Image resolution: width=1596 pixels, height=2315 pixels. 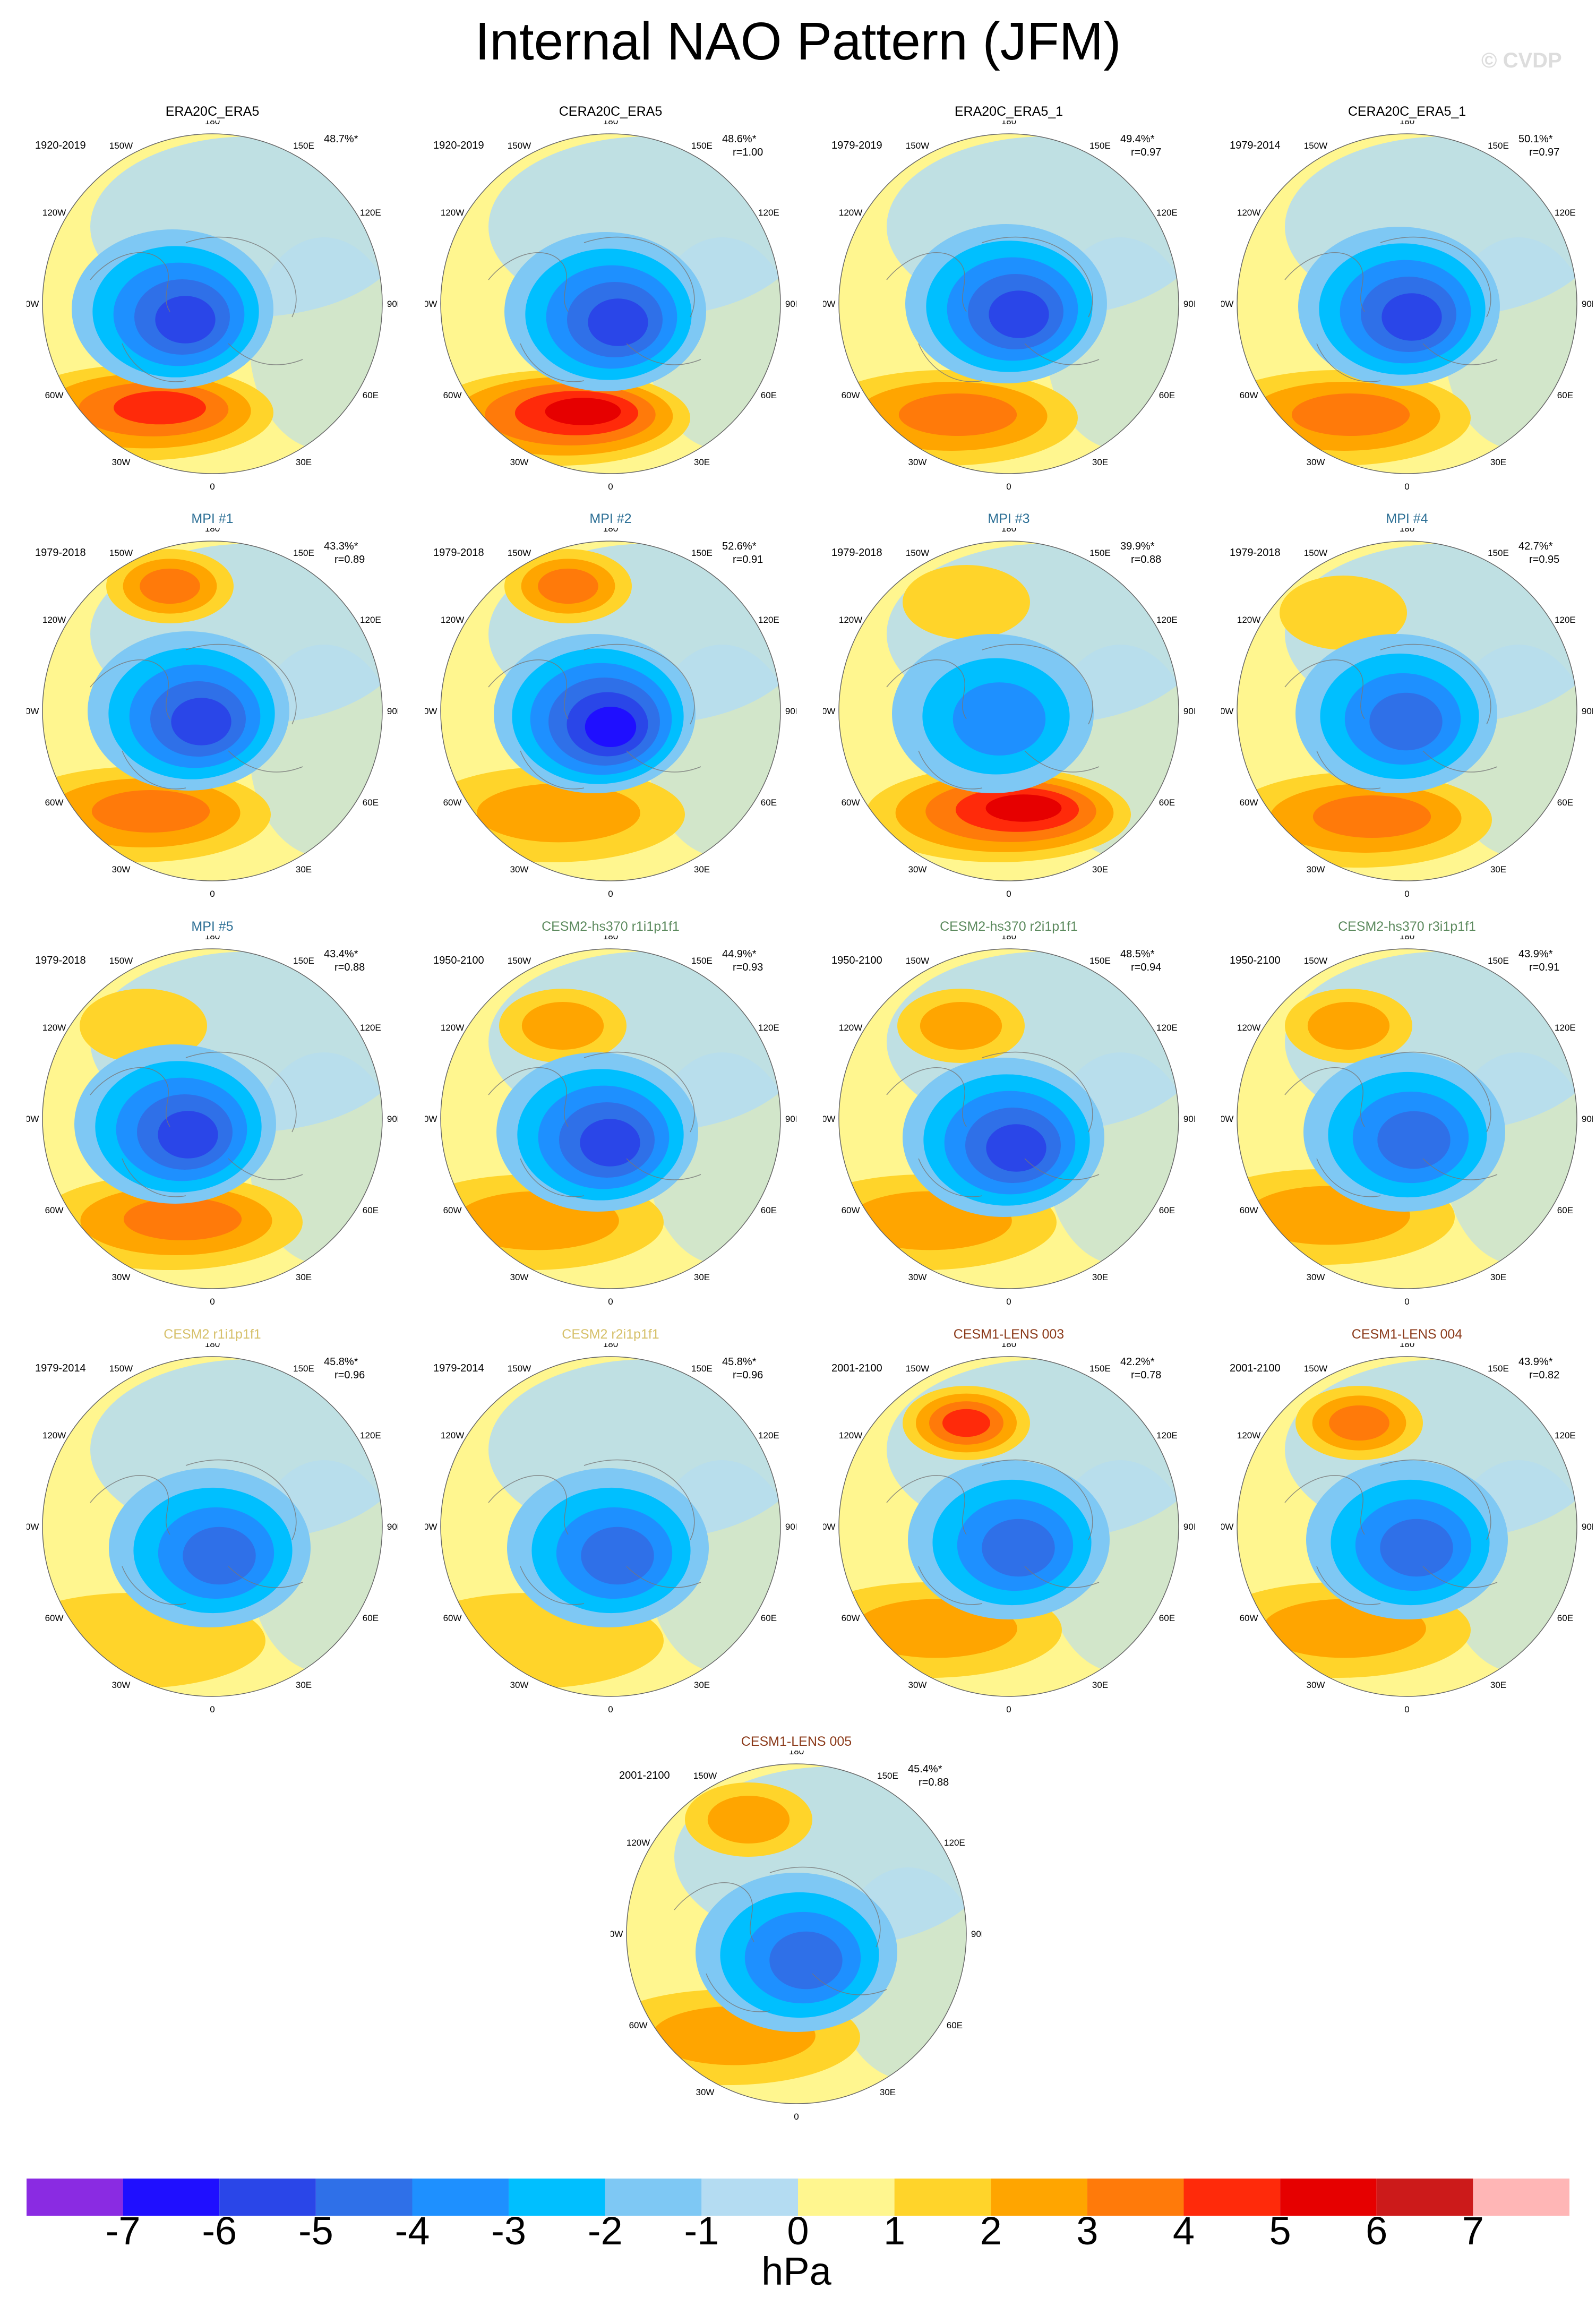 What do you see at coordinates (1256, 145) in the screenshot?
I see `panel-period: 1979-2014` at bounding box center [1256, 145].